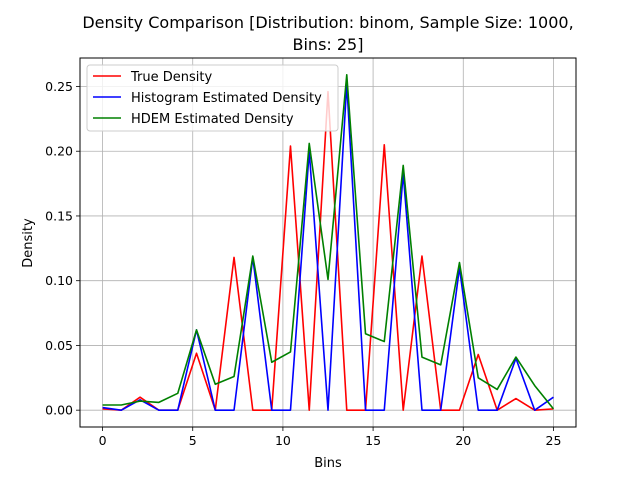 Image resolution: width=640 pixels, height=480 pixels. I want to click on y-tick-label: 0.10, so click(59, 280).